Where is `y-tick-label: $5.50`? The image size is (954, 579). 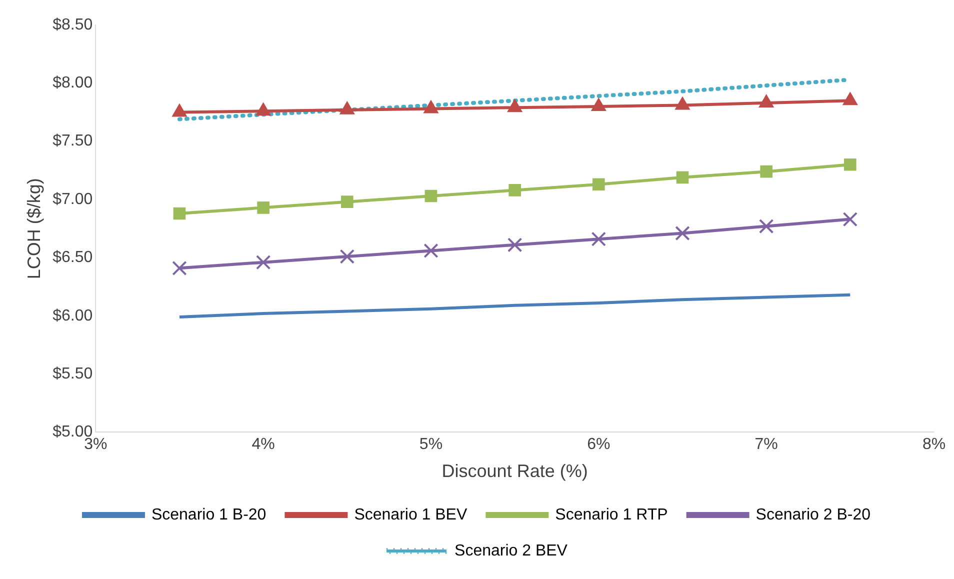 y-tick-label: $5.50 is located at coordinates (72, 373).